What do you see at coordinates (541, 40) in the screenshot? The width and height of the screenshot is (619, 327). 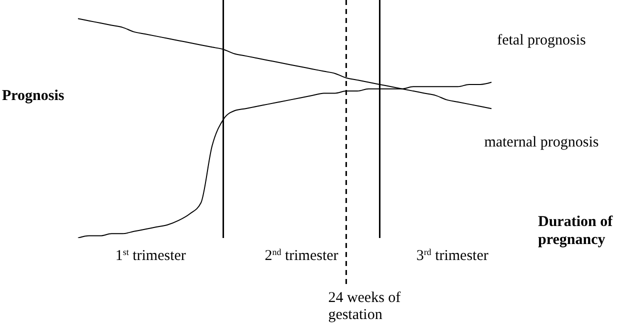 I see `text: fetal prognosis` at bounding box center [541, 40].